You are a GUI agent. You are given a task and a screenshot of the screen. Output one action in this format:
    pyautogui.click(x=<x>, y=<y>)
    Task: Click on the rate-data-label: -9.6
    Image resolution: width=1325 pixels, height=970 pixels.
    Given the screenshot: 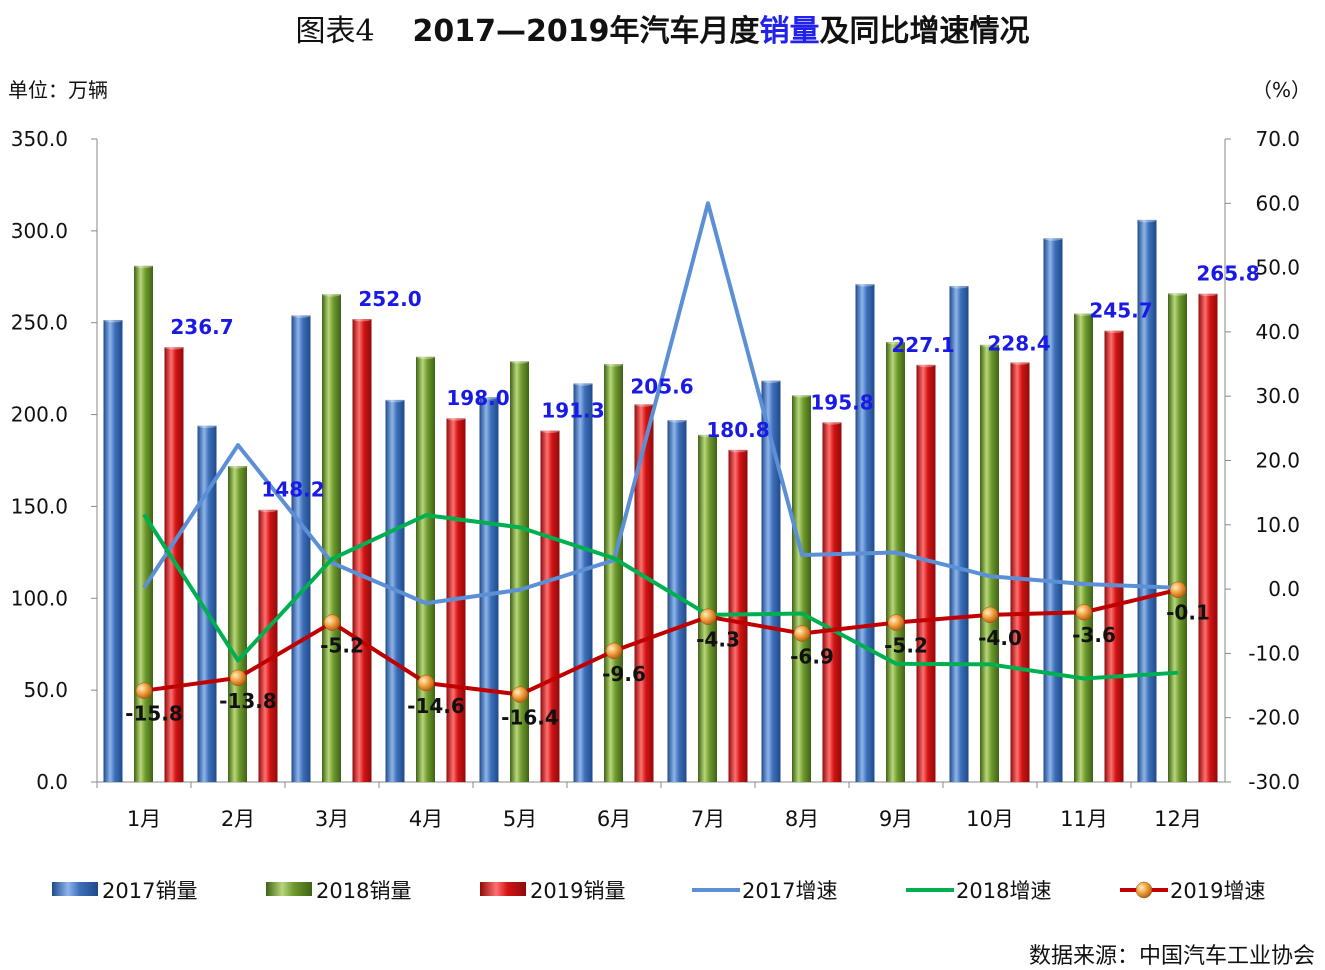 What is the action you would take?
    pyautogui.click(x=624, y=674)
    